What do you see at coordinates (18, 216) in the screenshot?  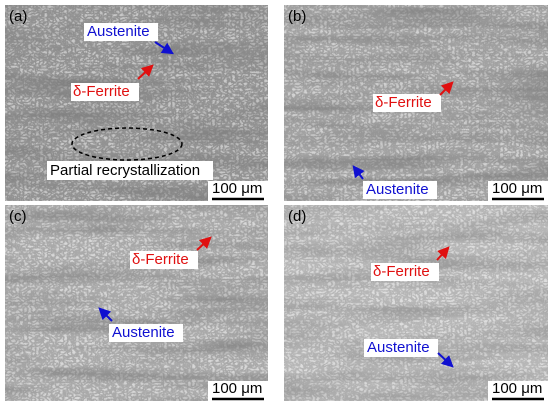 I see `panel-label: (c)` at bounding box center [18, 216].